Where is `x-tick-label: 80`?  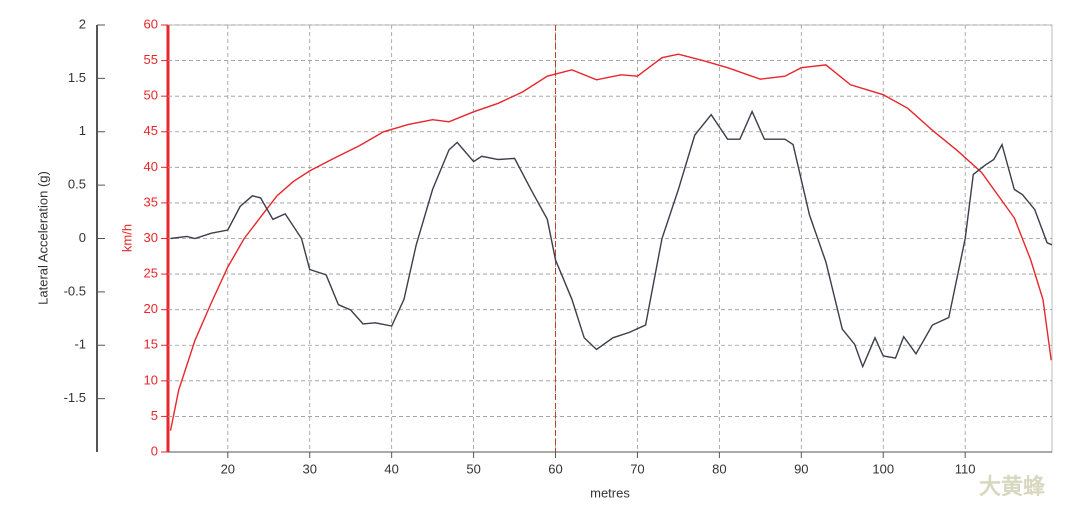 x-tick-label: 80 is located at coordinates (719, 468).